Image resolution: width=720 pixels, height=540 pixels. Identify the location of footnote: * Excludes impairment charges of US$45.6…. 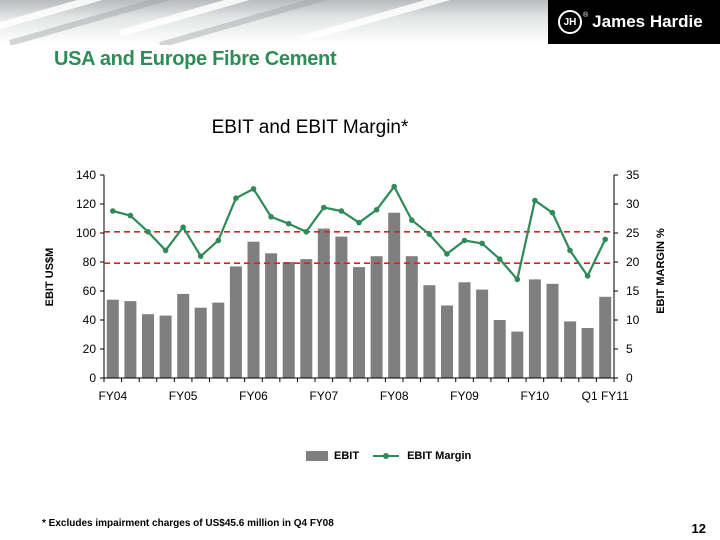
(188, 523).